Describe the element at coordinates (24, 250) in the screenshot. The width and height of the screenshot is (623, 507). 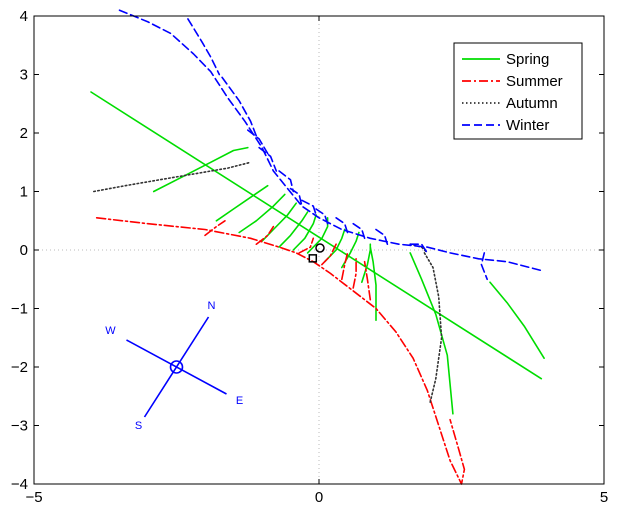
I see `y-tick-label: 0` at that location.